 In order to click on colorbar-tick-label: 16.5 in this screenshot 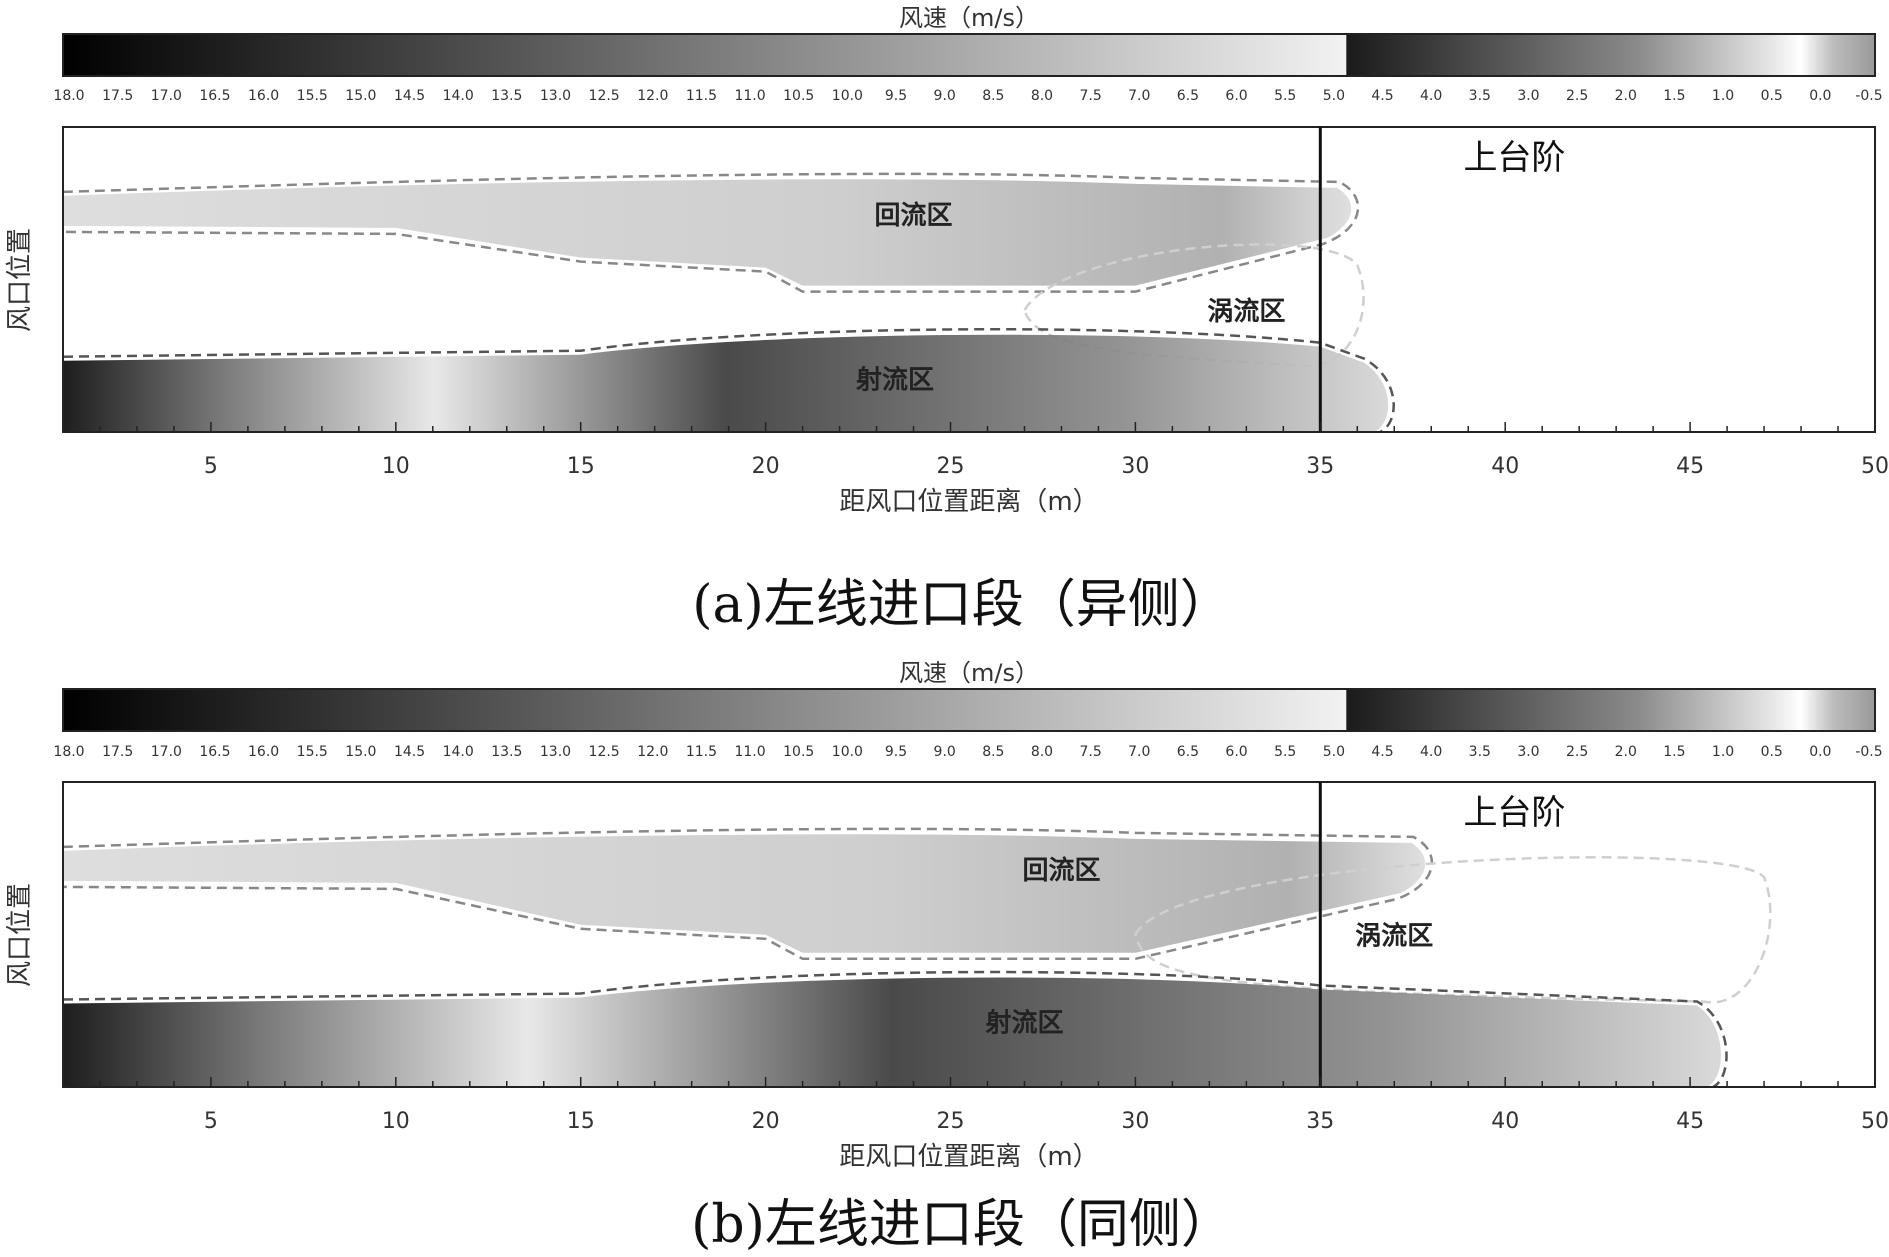, I will do `click(214, 96)`.